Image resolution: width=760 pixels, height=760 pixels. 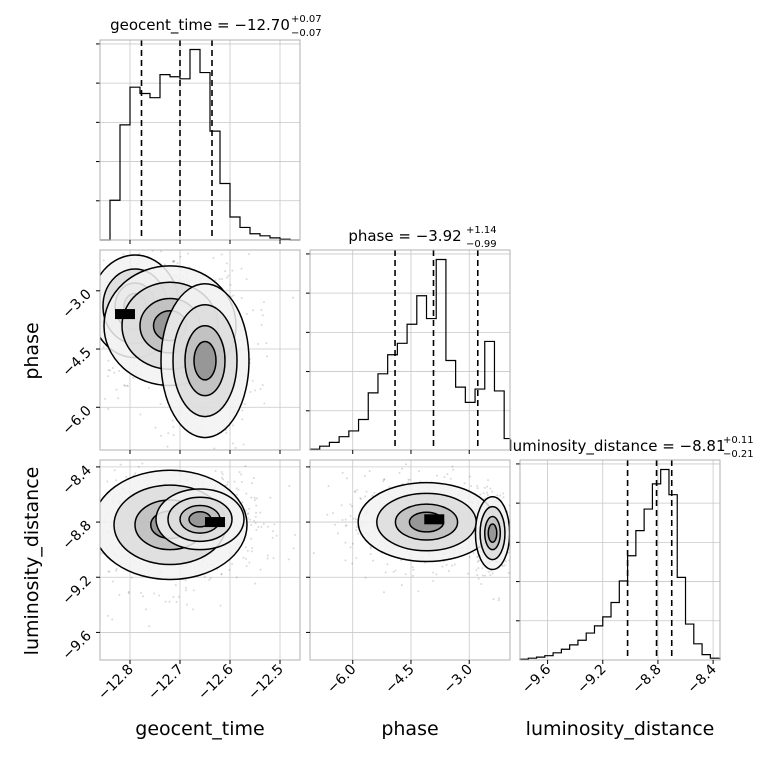 What do you see at coordinates (205, 140) in the screenshot?
I see `hist-0-grid` at bounding box center [205, 140].